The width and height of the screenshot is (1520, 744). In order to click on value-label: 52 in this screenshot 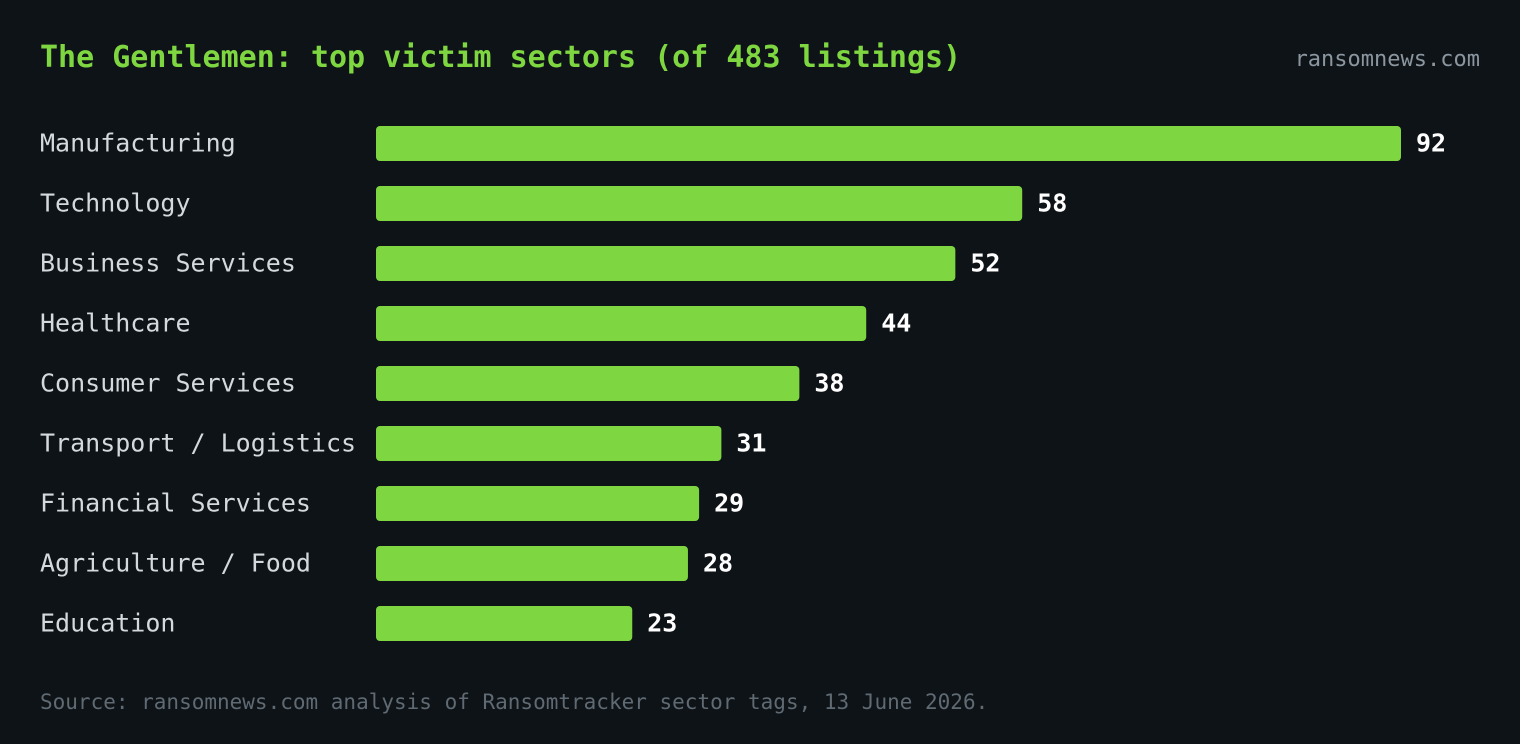, I will do `click(985, 263)`.